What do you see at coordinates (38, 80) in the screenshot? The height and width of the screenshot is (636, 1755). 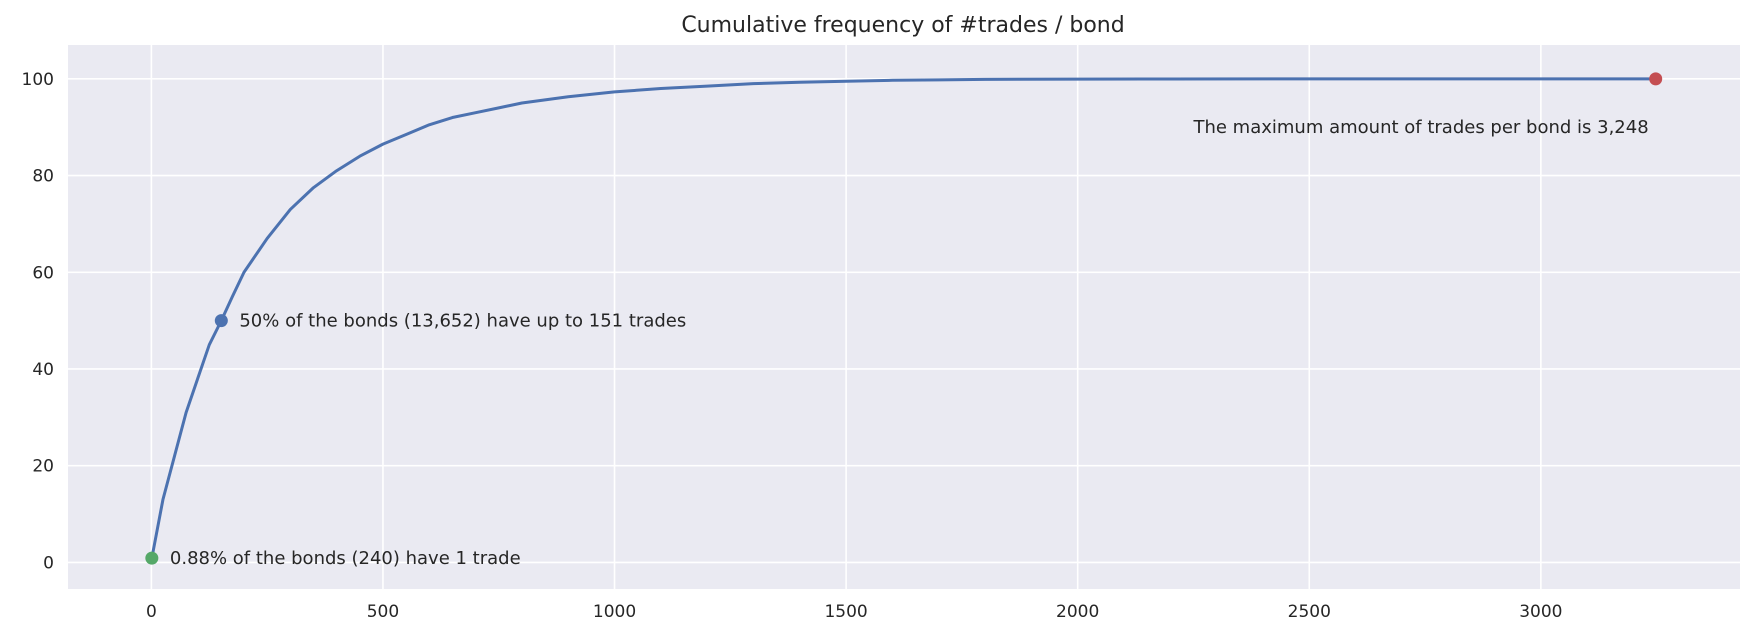 I see `y-tick-label: 100` at bounding box center [38, 80].